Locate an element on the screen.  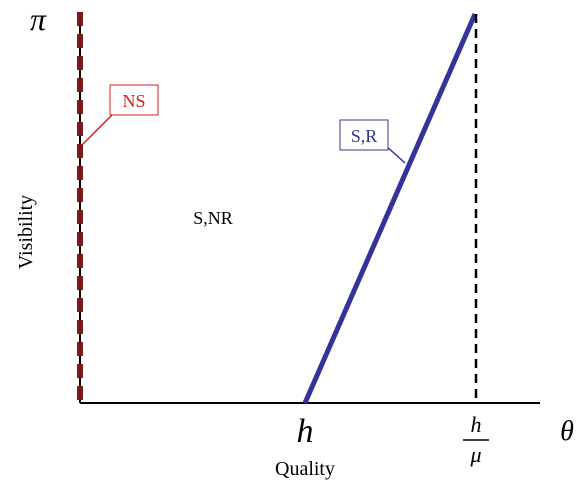
y-axis-title: Visibility is located at coordinates (26, 232).